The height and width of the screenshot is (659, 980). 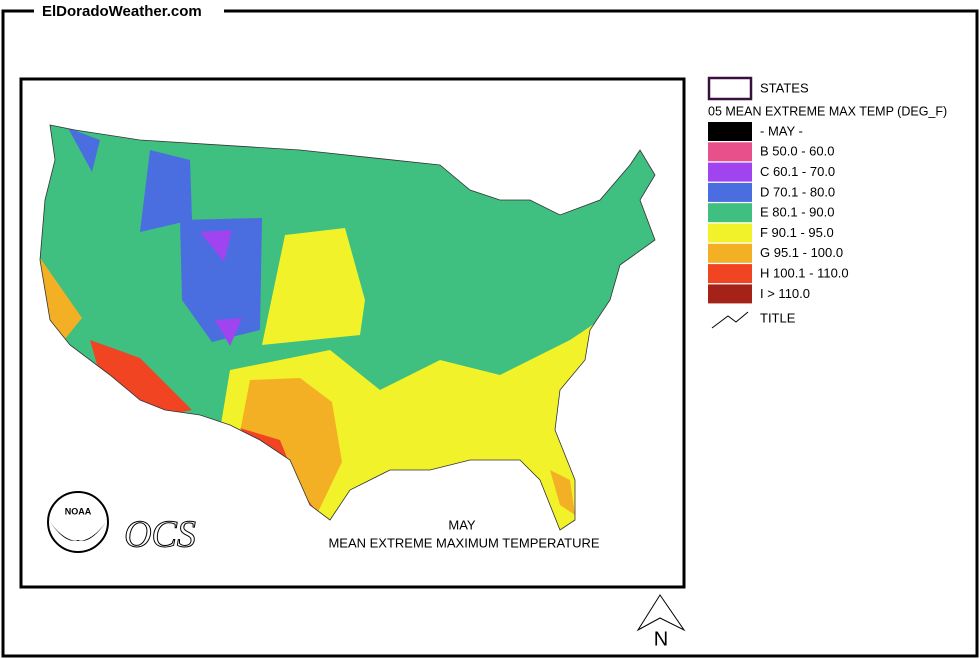 What do you see at coordinates (797, 212) in the screenshot?
I see `legend-label: E 80.1 - 90.0` at bounding box center [797, 212].